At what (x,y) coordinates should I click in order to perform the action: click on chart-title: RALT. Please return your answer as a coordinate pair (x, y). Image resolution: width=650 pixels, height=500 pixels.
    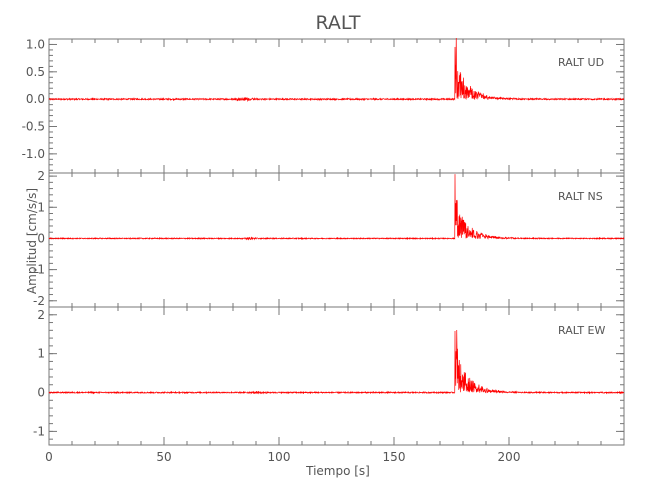
    Looking at the image, I should click on (337, 23).